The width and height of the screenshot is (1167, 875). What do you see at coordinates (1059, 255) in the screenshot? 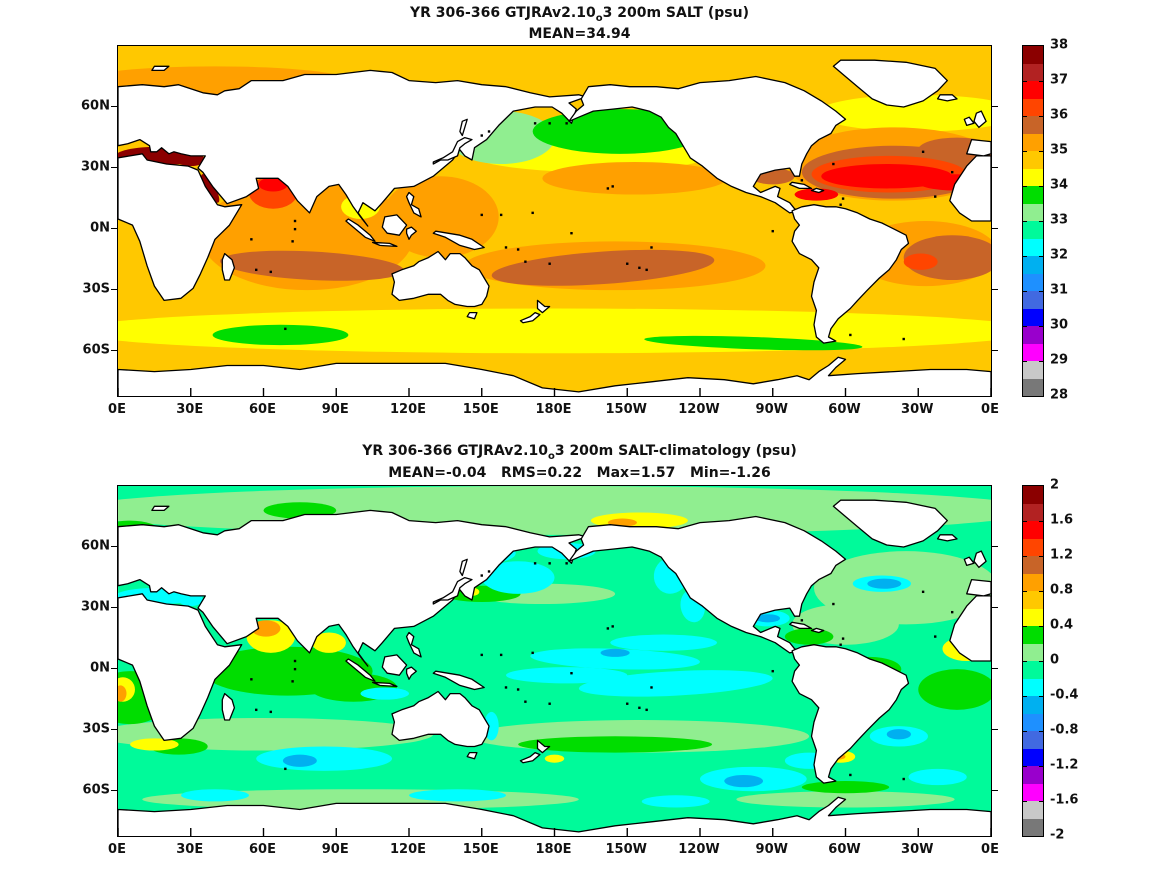
I see `colorbar-tick-label: 32` at bounding box center [1059, 255].